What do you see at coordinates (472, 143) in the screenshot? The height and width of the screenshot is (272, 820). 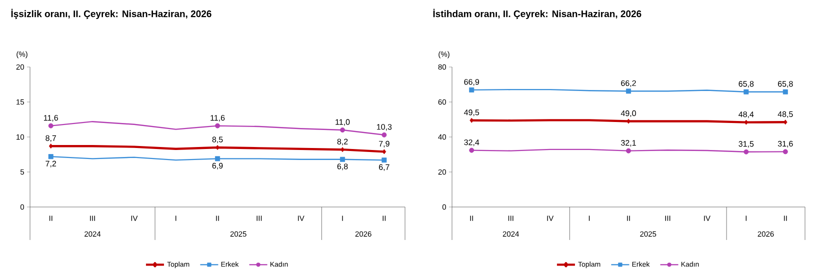 I see `data-label: 32,4` at bounding box center [472, 143].